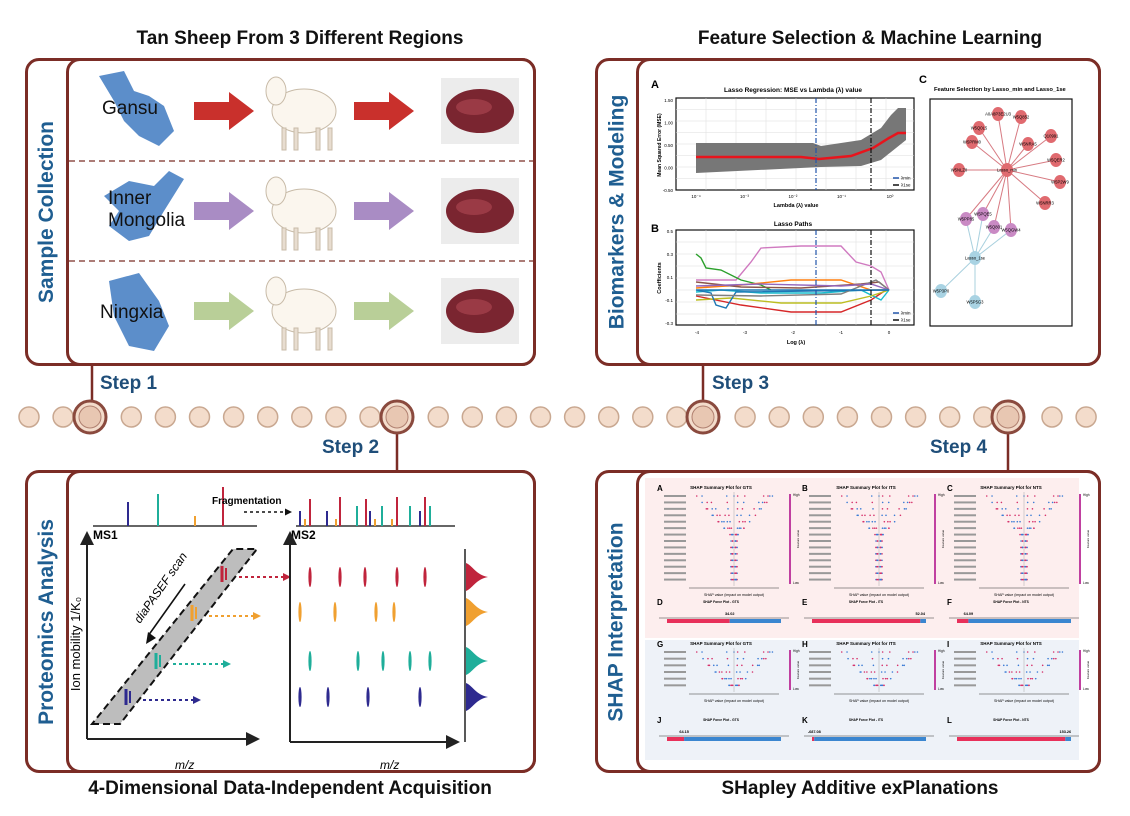 Image resolution: width=1130 pixels, height=816 pixels. Describe the element at coordinates (730, 614) in the screenshot. I see `force-output-value: 34.02` at that location.